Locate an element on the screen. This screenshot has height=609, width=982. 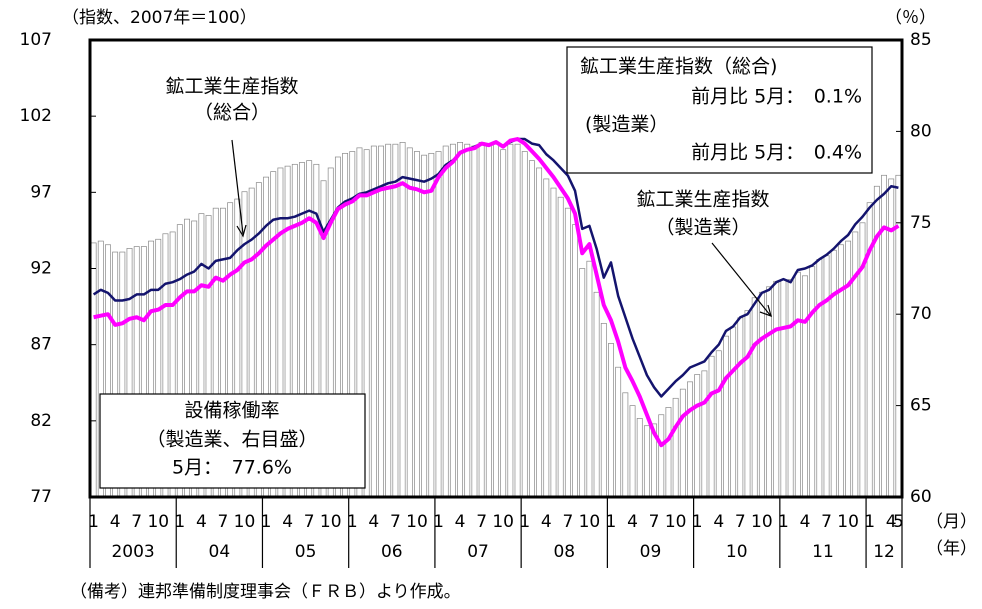
annotation: 5月： 77.6% is located at coordinates (232, 468).